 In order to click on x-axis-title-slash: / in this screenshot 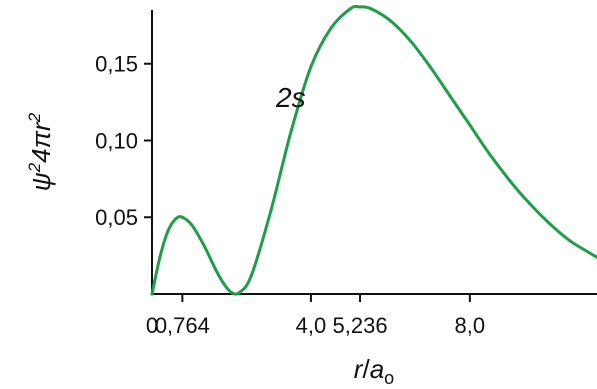, I will do `click(366, 369)`.